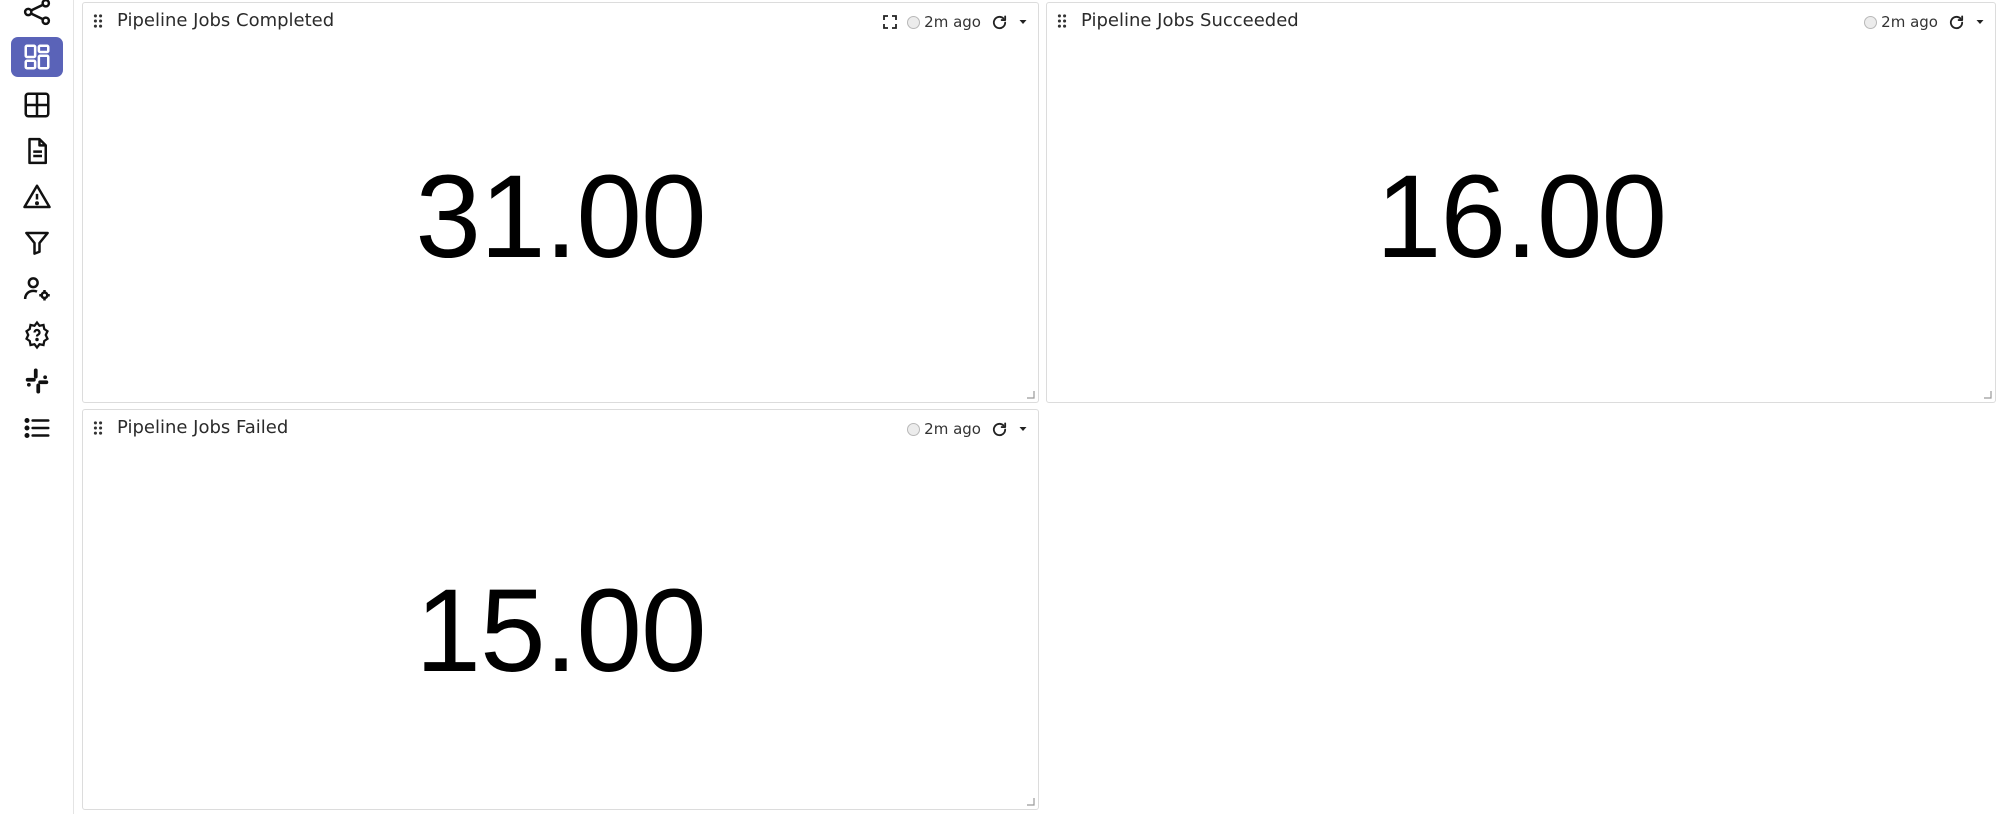 This screenshot has width=1999, height=814. I want to click on sidebar-item-help, so click(37, 335).